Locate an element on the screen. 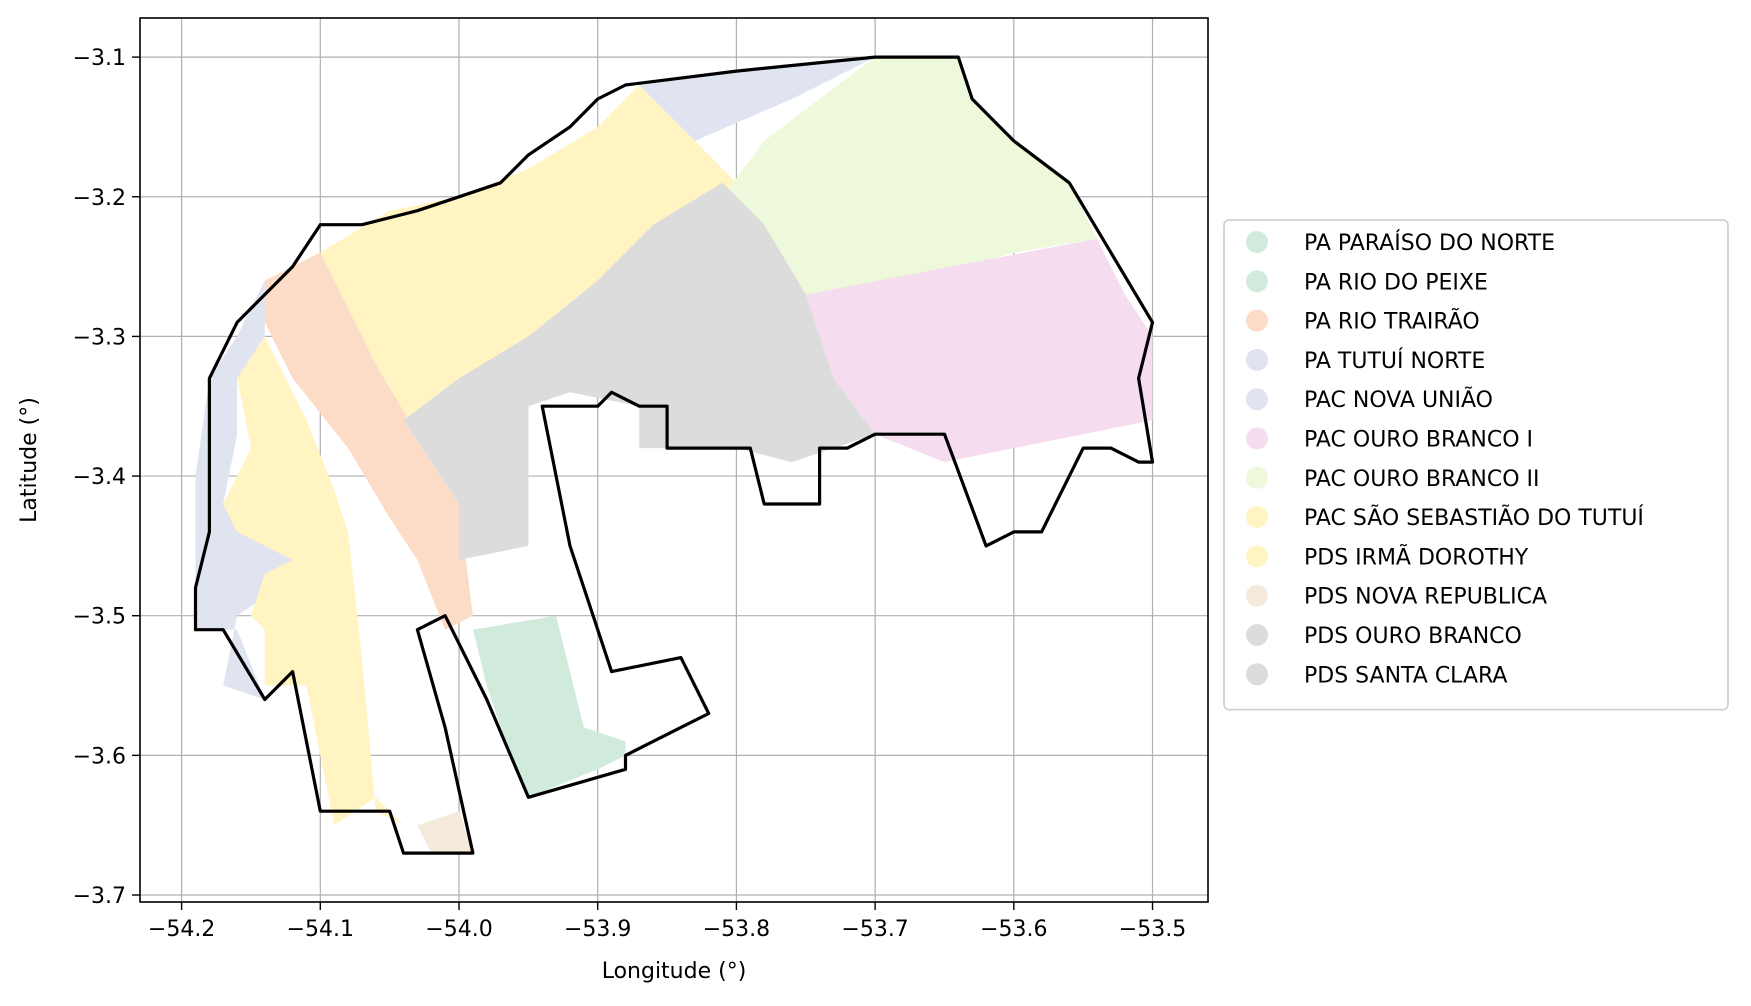  y-tick-label: −3.4 is located at coordinates (99, 477).